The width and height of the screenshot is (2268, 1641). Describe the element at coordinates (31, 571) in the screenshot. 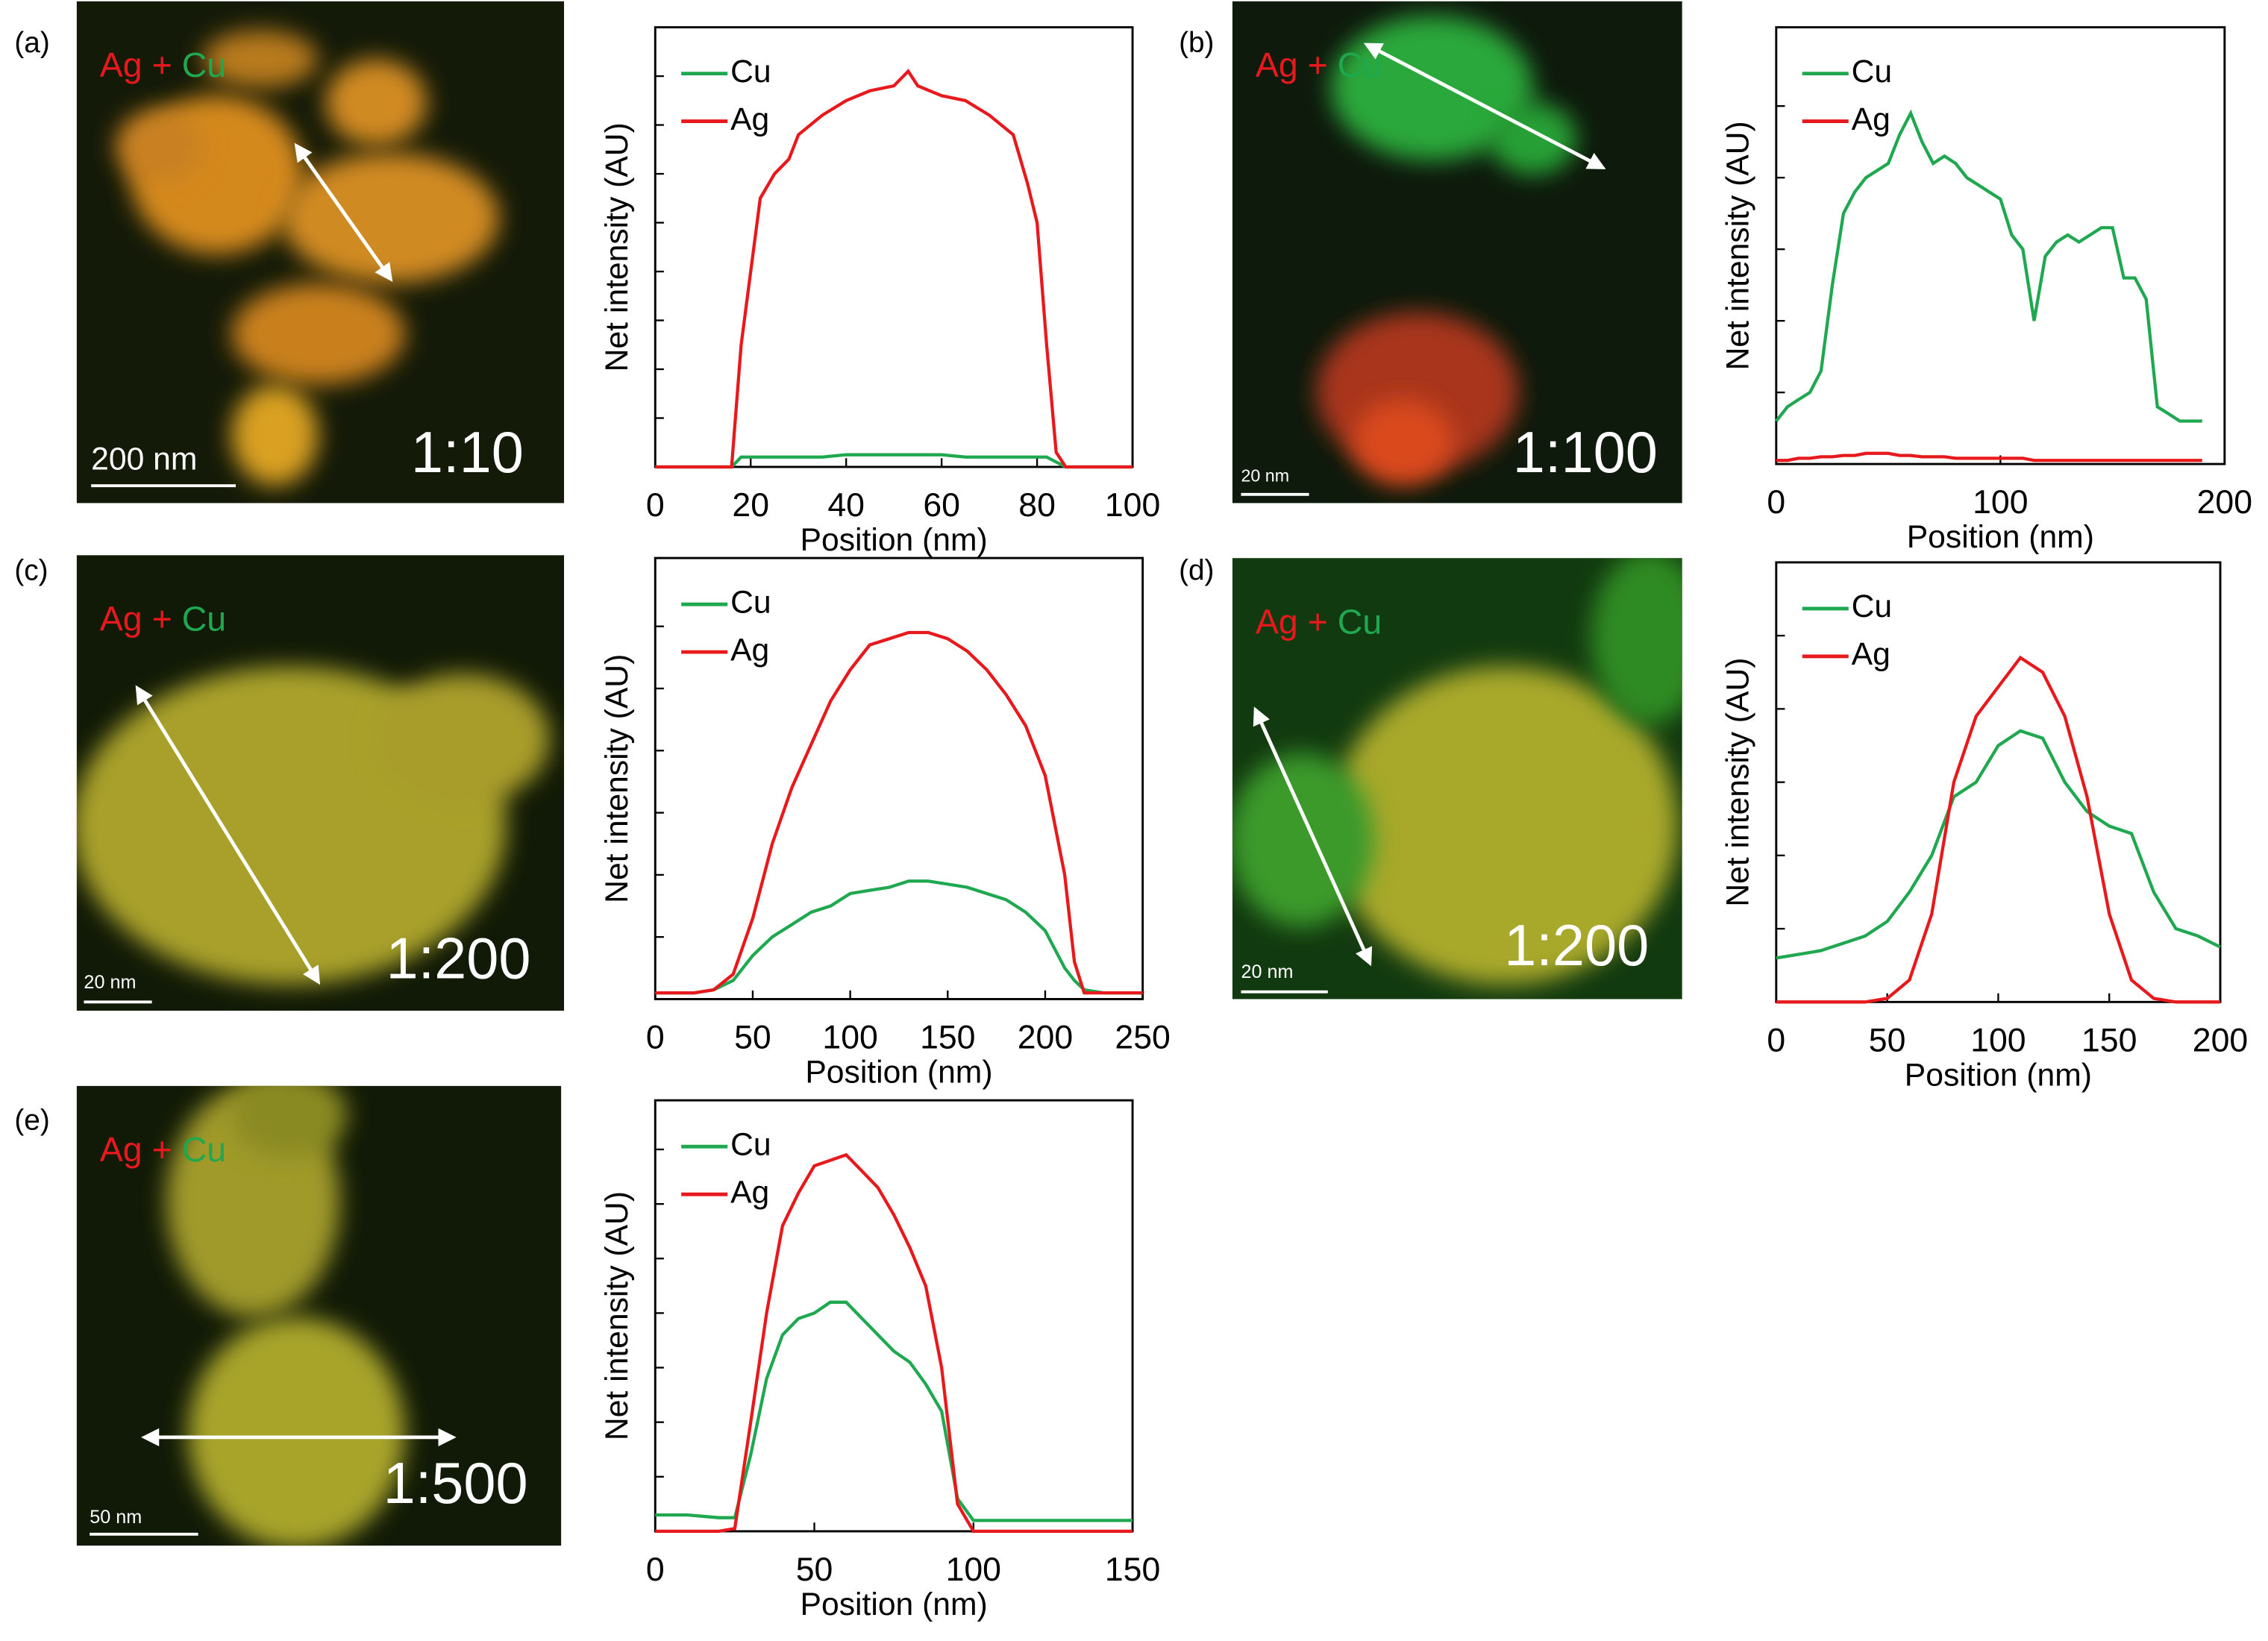

I see `panel-label: (c)` at that location.